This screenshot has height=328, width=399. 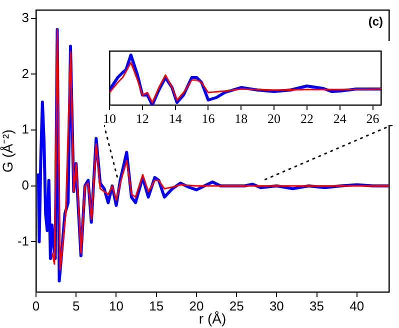 I want to click on y-axis-title: G (Å⁻²), so click(x=8, y=151).